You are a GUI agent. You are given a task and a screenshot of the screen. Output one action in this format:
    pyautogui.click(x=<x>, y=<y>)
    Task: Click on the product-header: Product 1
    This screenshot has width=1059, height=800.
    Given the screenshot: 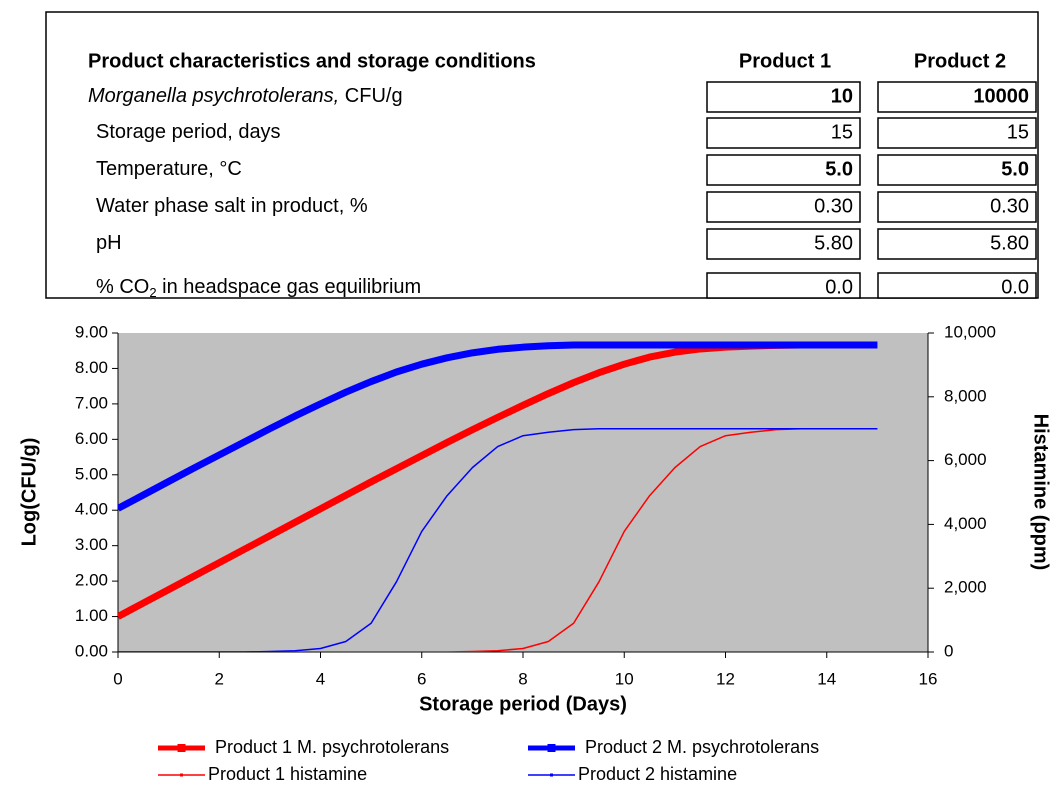 What is the action you would take?
    pyautogui.click(x=785, y=61)
    